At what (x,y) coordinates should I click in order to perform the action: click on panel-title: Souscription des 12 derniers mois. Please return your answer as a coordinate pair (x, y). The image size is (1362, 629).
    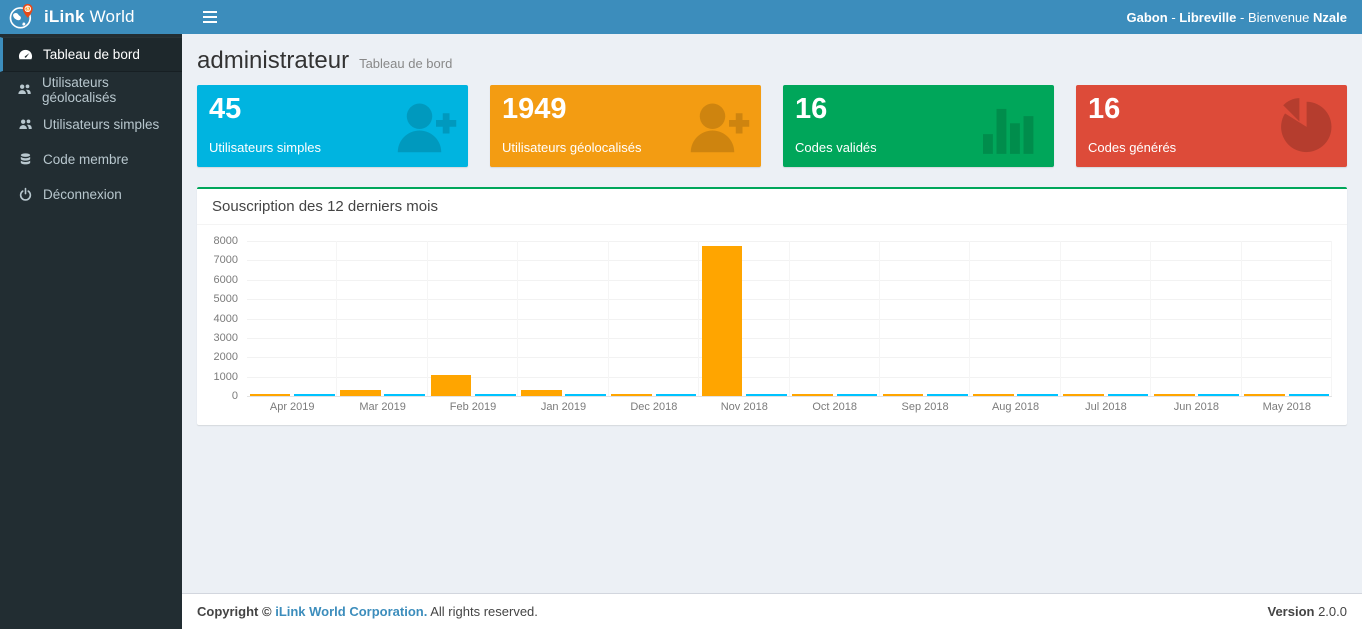
    Looking at the image, I should click on (772, 207).